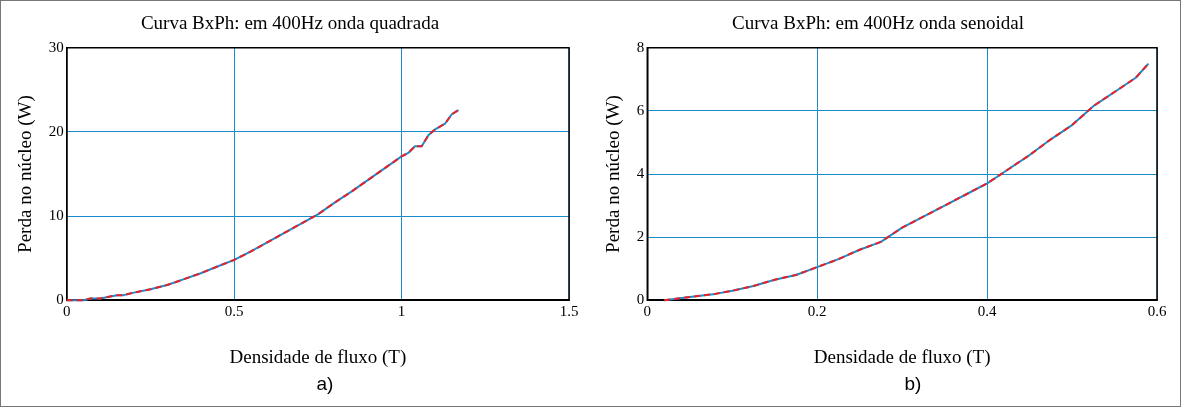 This screenshot has height=407, width=1181. What do you see at coordinates (913, 384) in the screenshot?
I see `text: b)` at bounding box center [913, 384].